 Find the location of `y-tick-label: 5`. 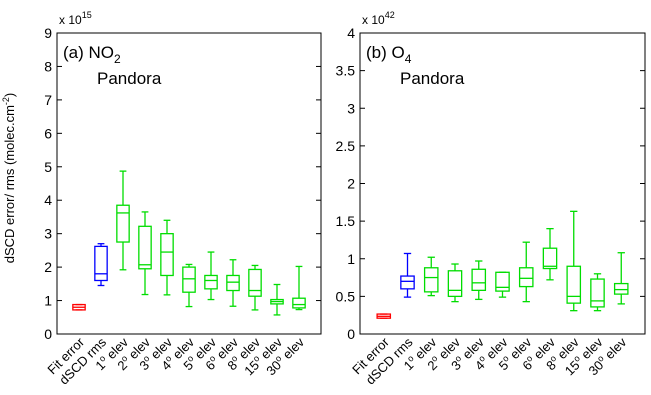

y-tick-label: 5 is located at coordinates (48, 167).